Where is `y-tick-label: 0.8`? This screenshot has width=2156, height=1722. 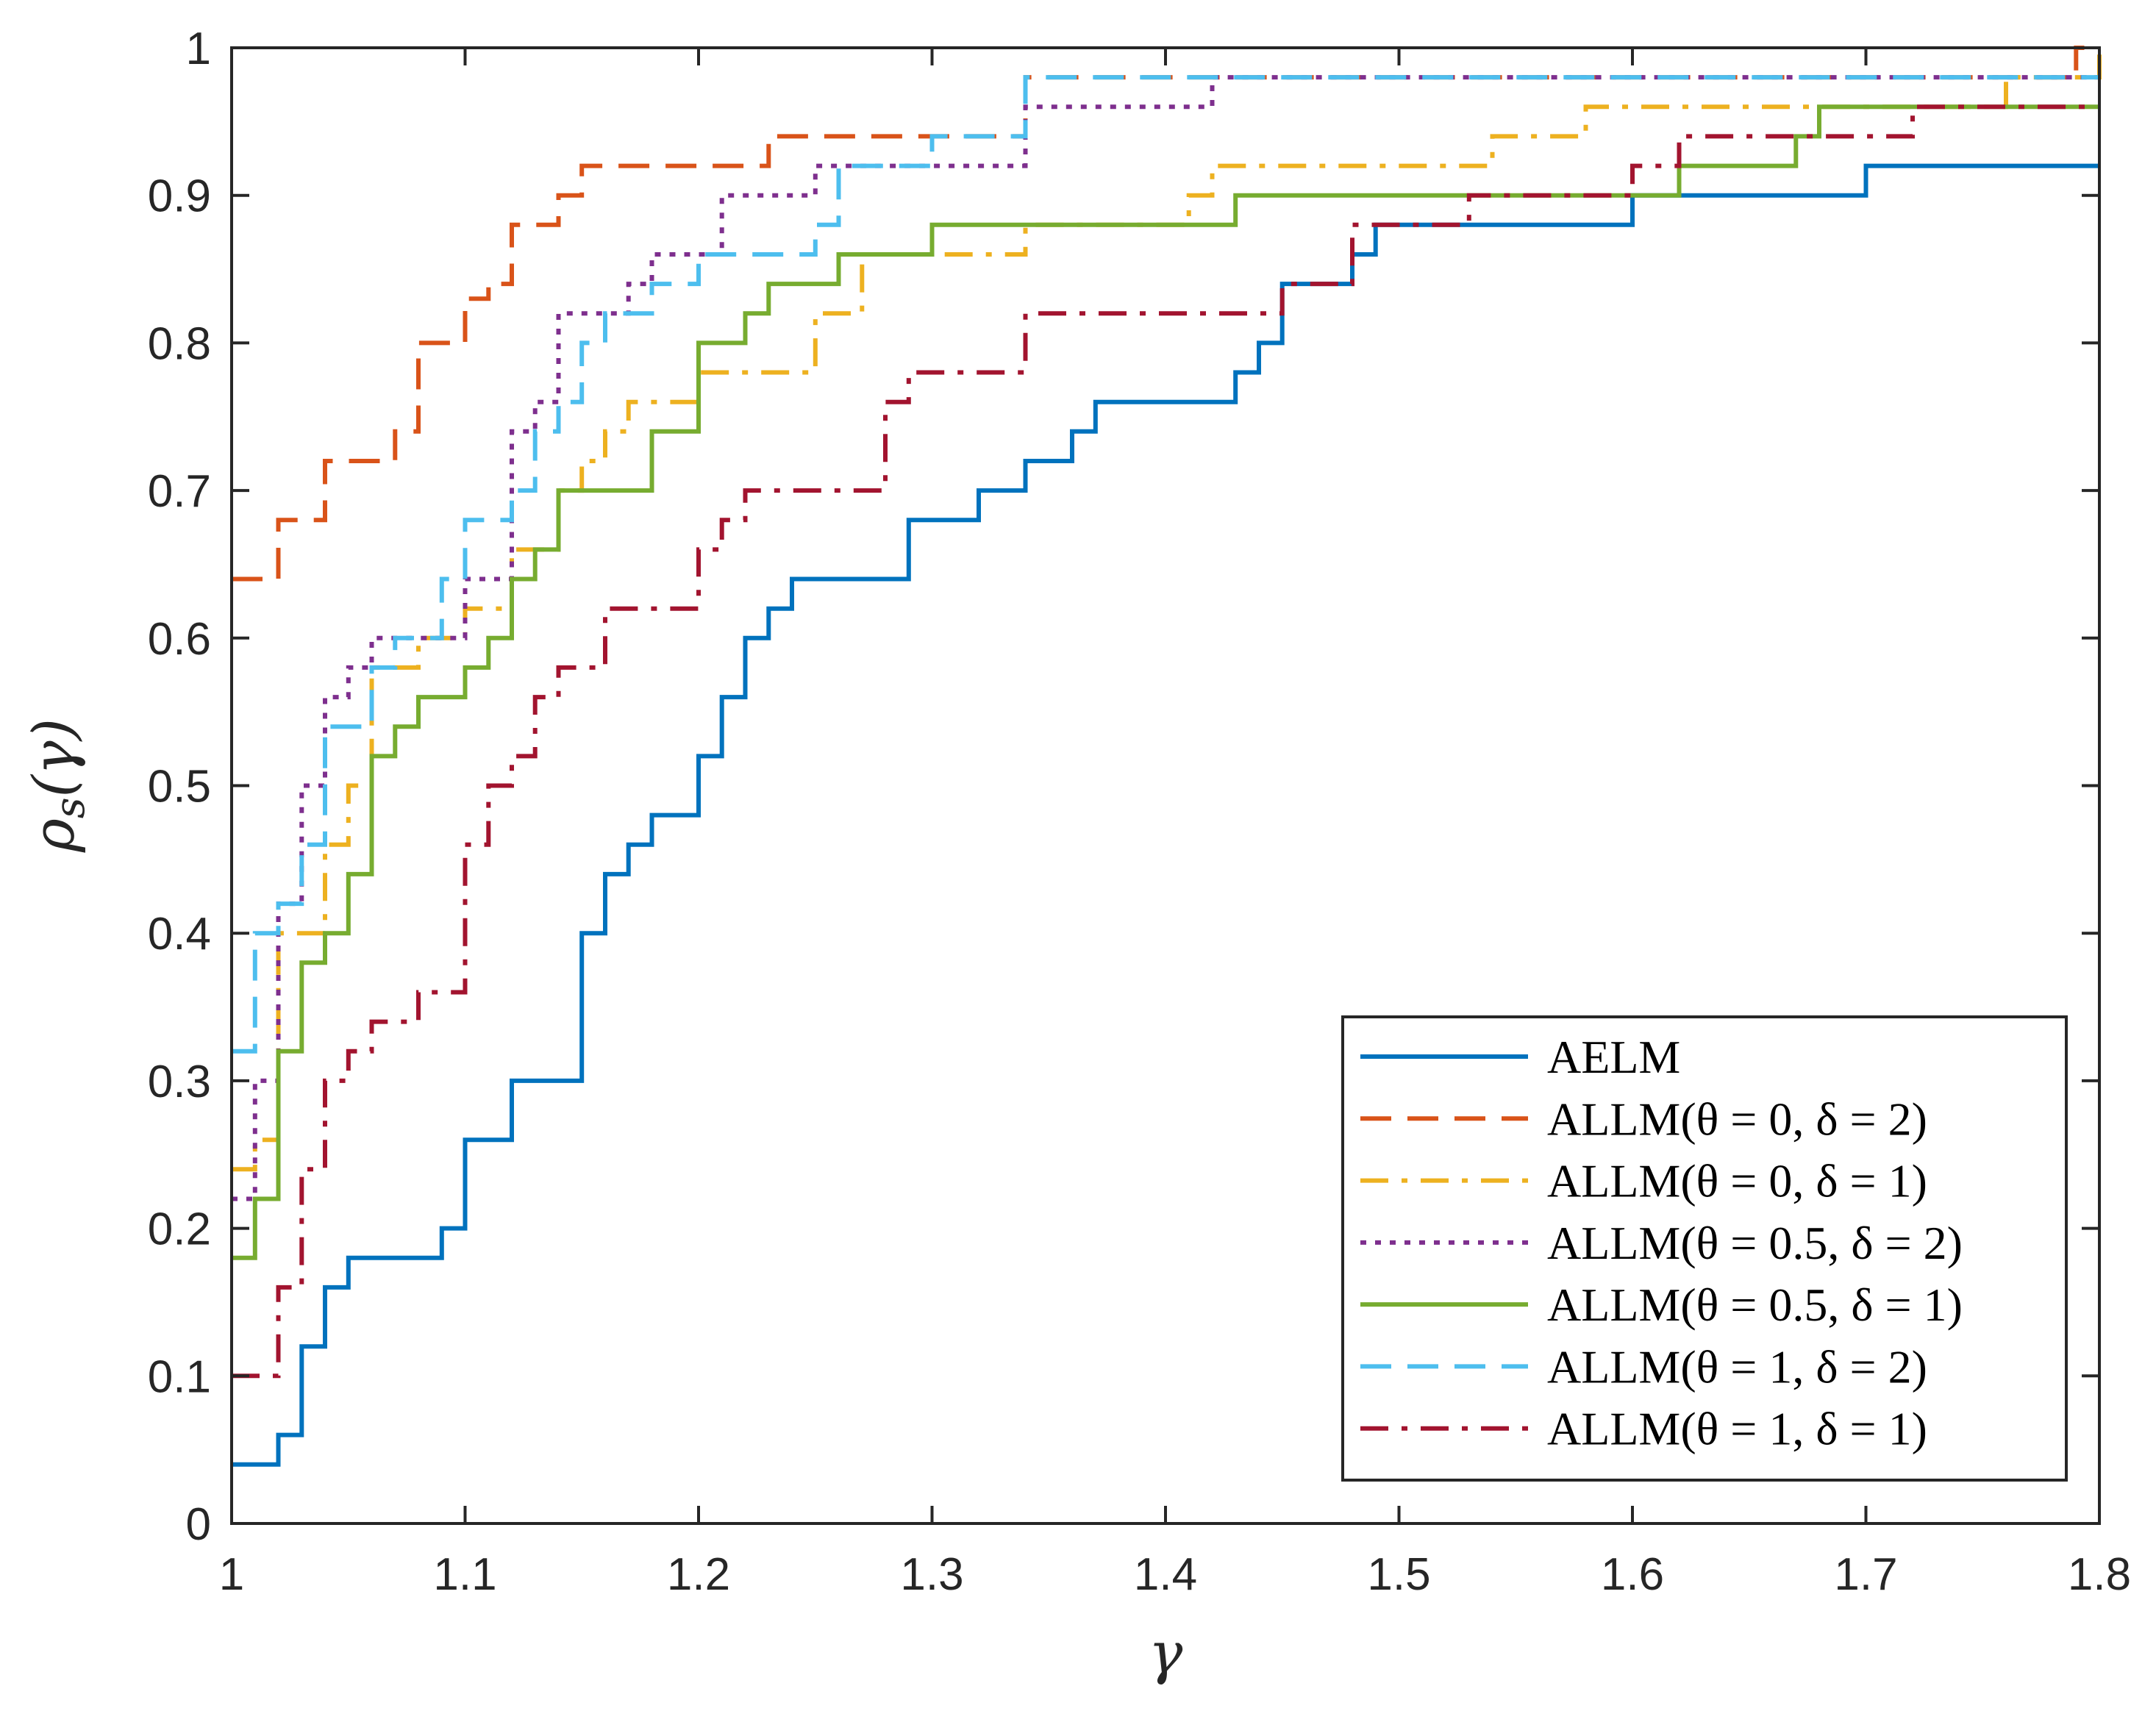
y-tick-label: 0.8 is located at coordinates (179, 343).